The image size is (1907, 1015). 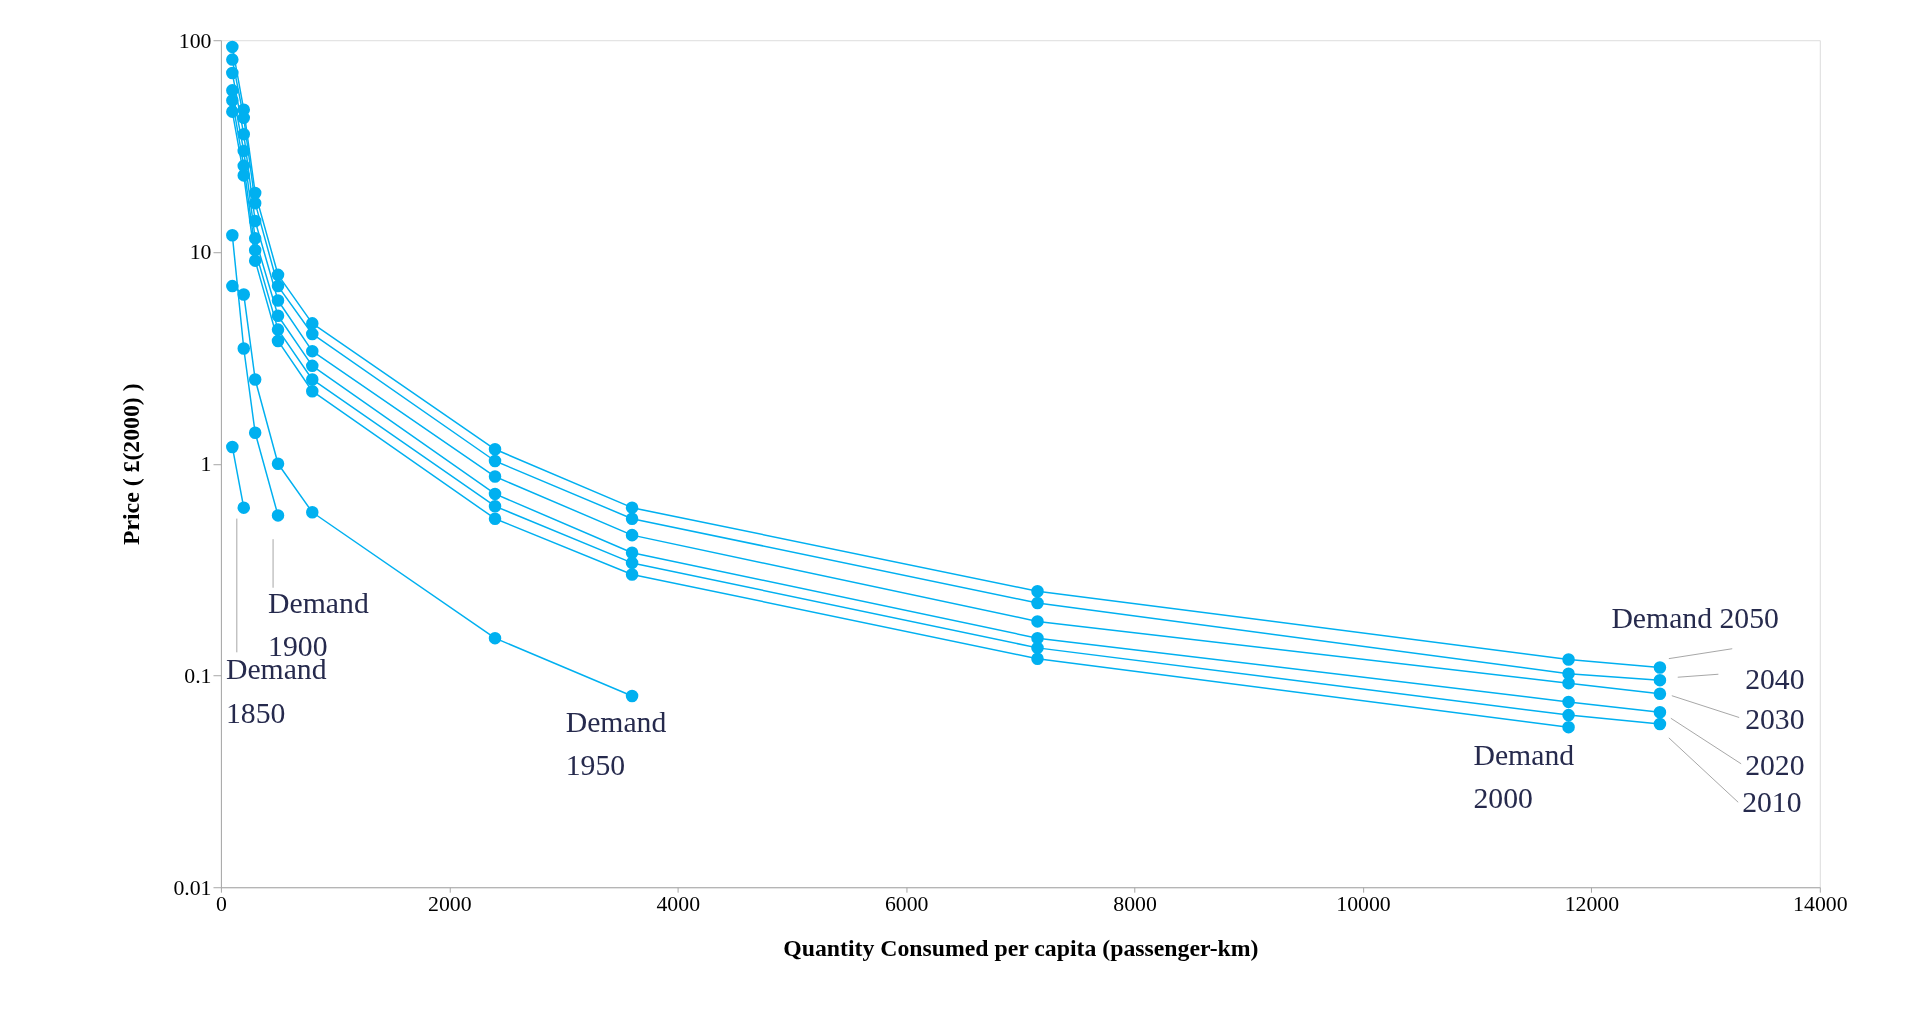 What do you see at coordinates (1592, 904) in the screenshot?
I see `x-tick-label: 12000` at bounding box center [1592, 904].